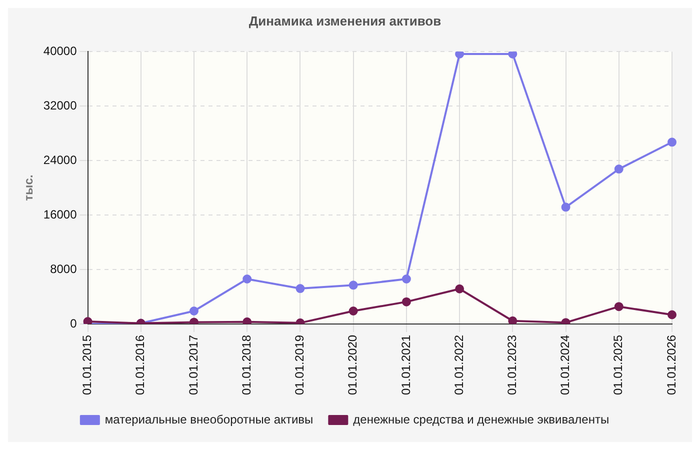 Image resolution: width=700 pixels, height=450 pixels. Describe the element at coordinates (60, 214) in the screenshot. I see `y-tick-label: 16000` at that location.